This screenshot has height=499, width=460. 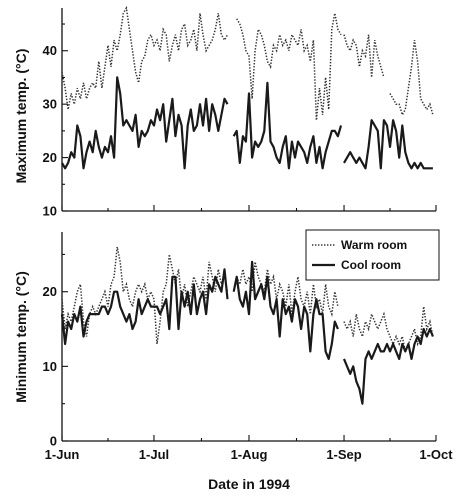 I want to click on legend-box, so click(x=372, y=255).